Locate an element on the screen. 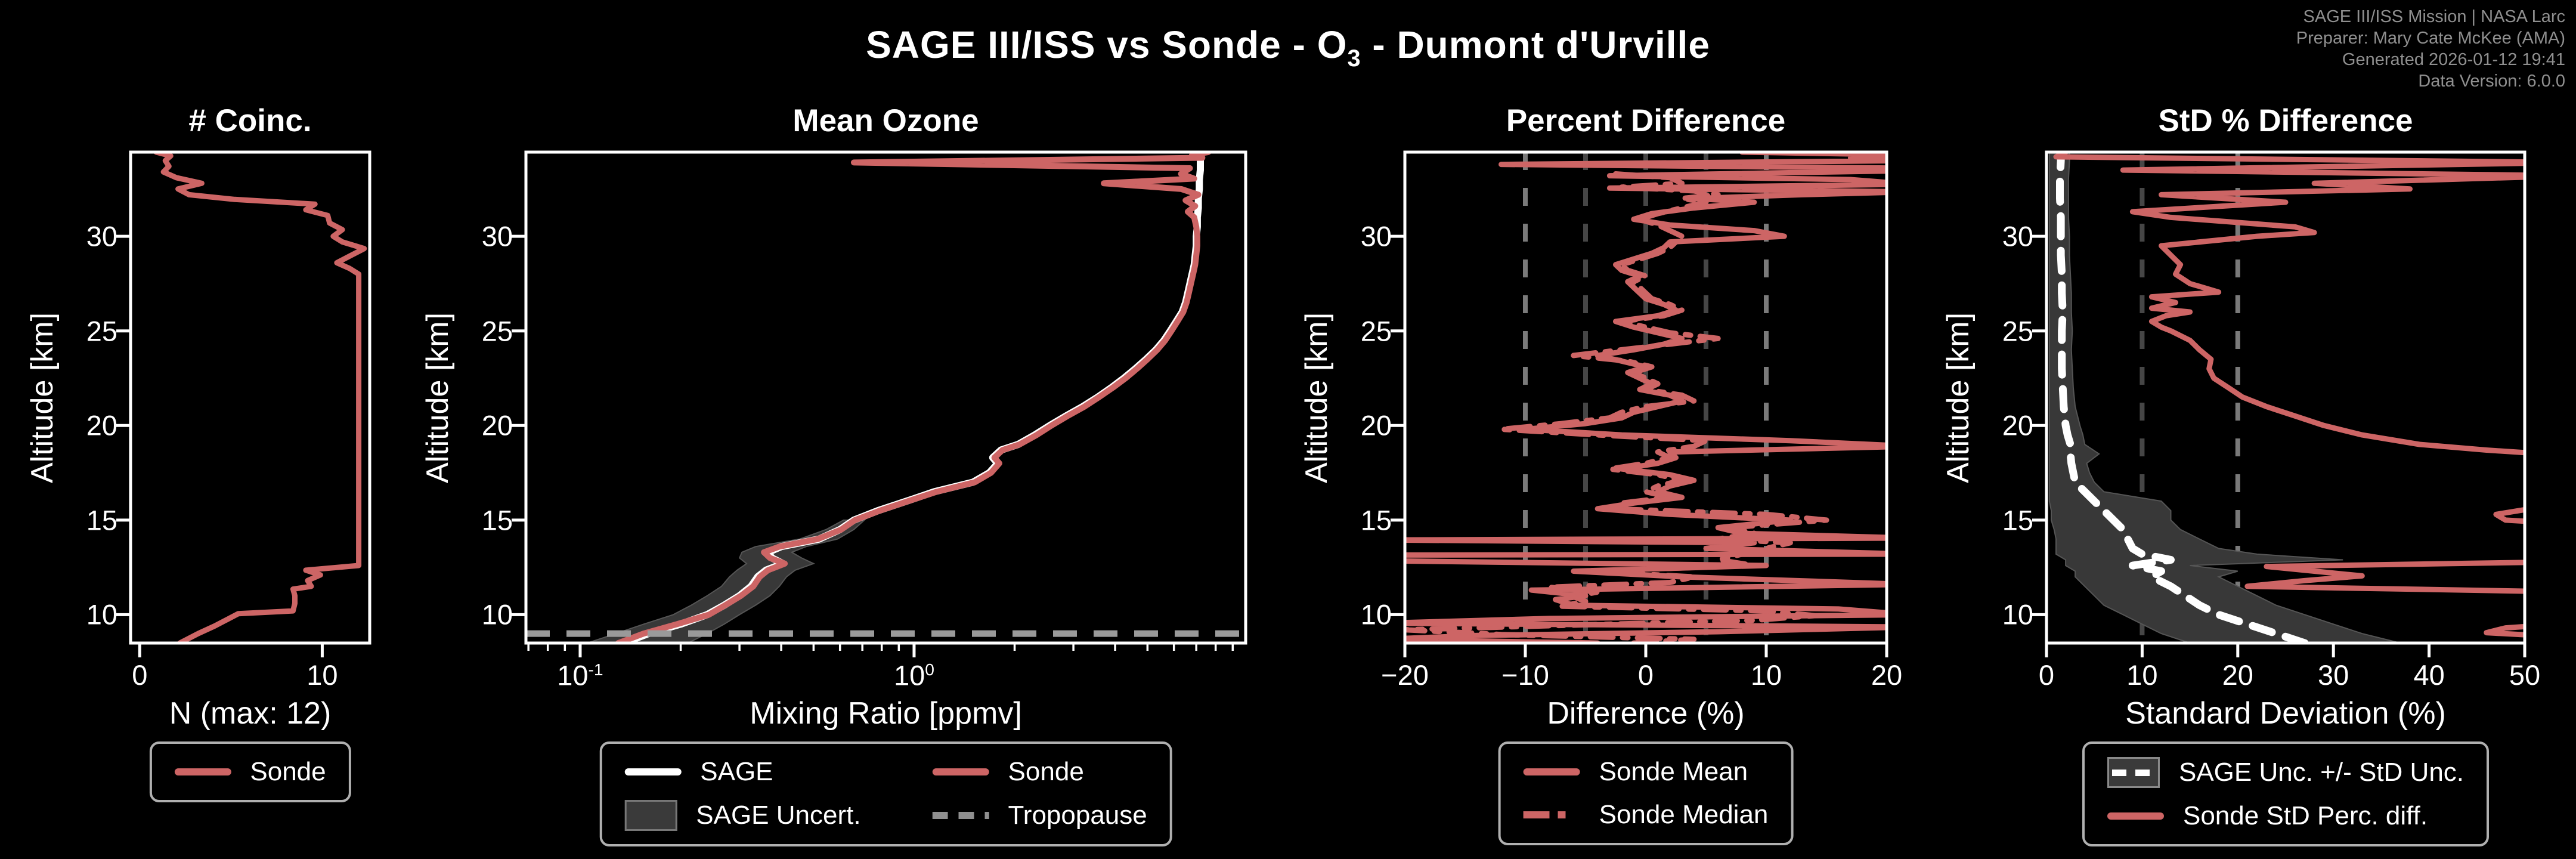  sonde-mean-line is located at coordinates (1646, 397).